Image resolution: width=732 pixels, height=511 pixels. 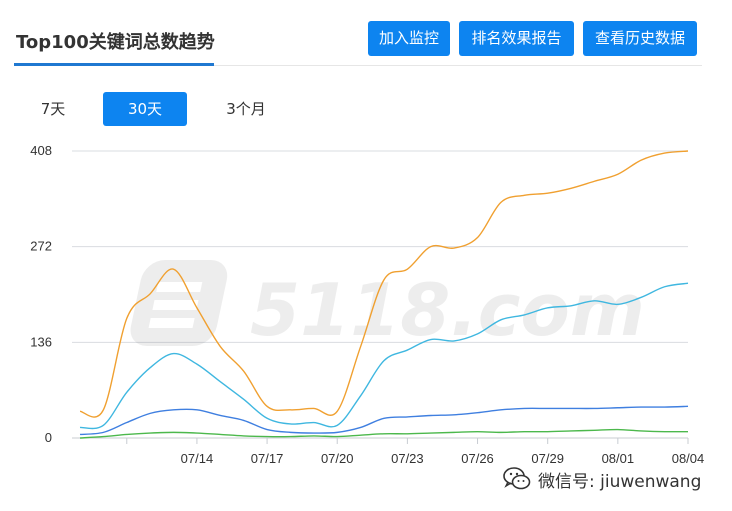 What do you see at coordinates (517, 478) in the screenshot?
I see `wechat-icon` at bounding box center [517, 478].